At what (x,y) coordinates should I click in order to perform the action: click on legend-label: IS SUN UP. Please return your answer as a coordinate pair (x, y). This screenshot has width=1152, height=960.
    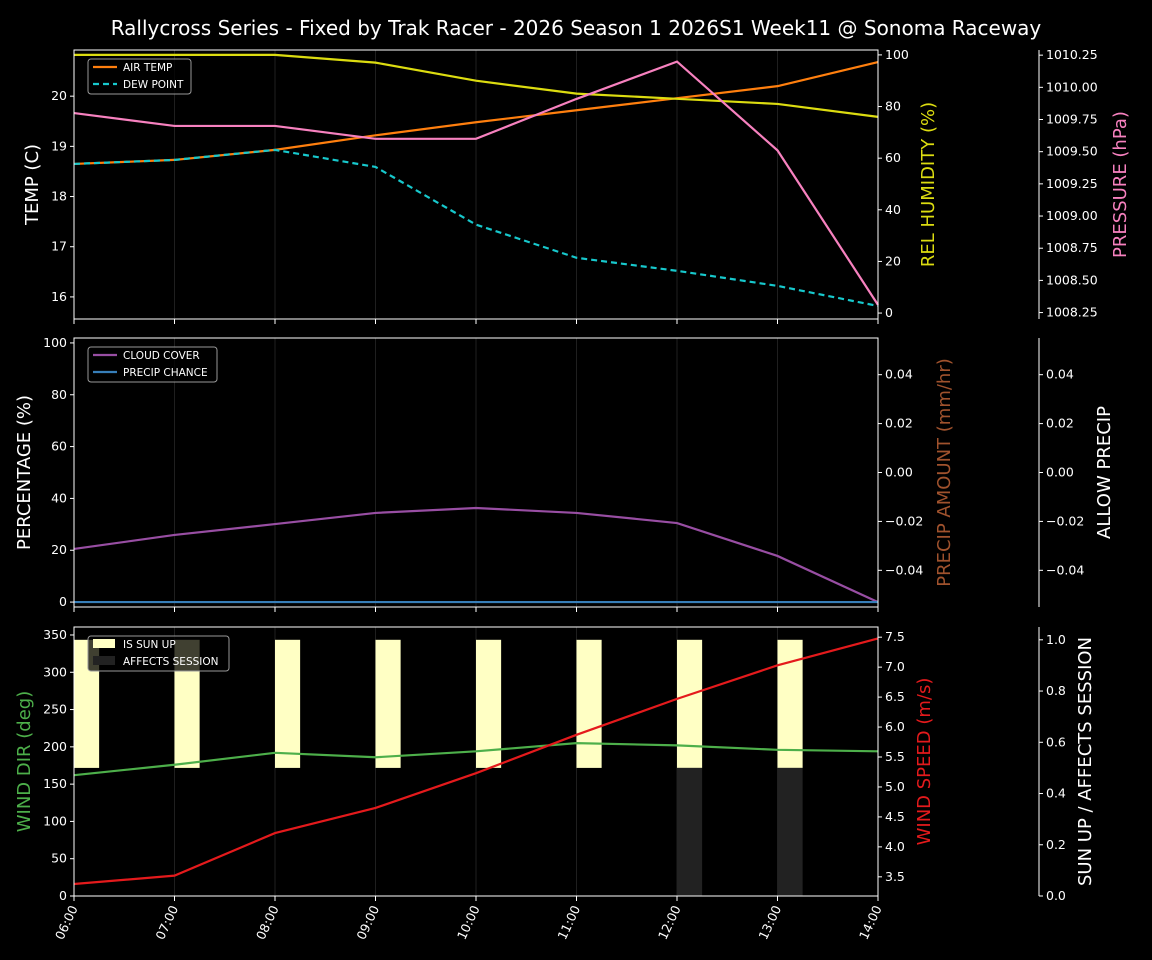
    Looking at the image, I should click on (149, 645).